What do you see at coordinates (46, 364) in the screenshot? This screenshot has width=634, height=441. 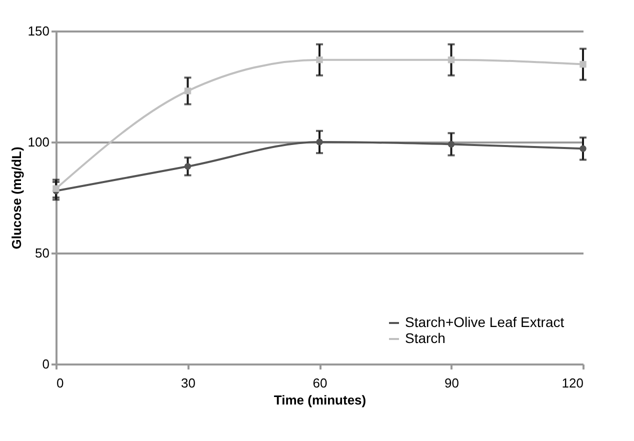 I see `y-tick-label: 0` at bounding box center [46, 364].